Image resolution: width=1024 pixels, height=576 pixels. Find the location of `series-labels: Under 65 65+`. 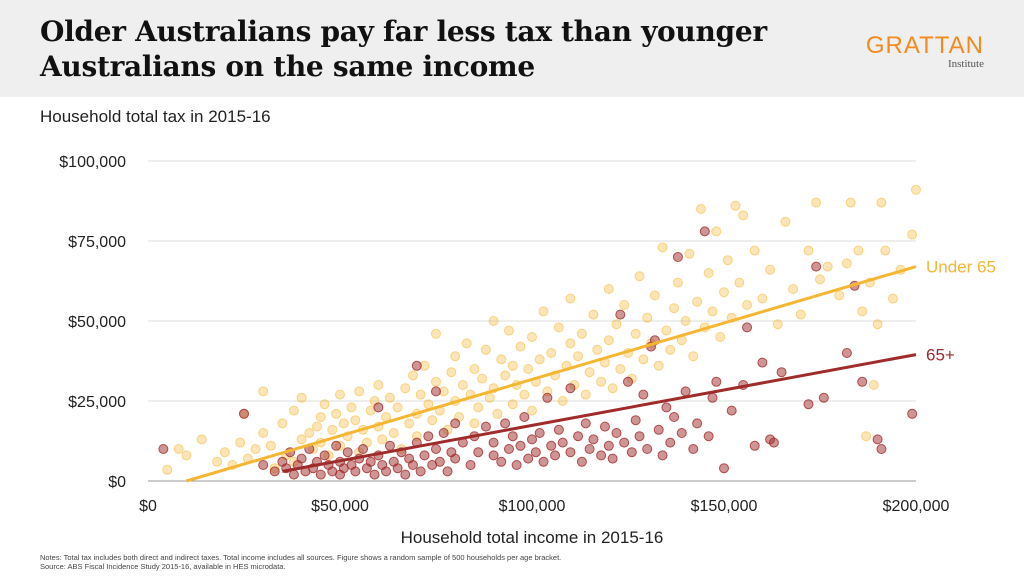

series-labels: Under 65 65+ is located at coordinates (961, 311).